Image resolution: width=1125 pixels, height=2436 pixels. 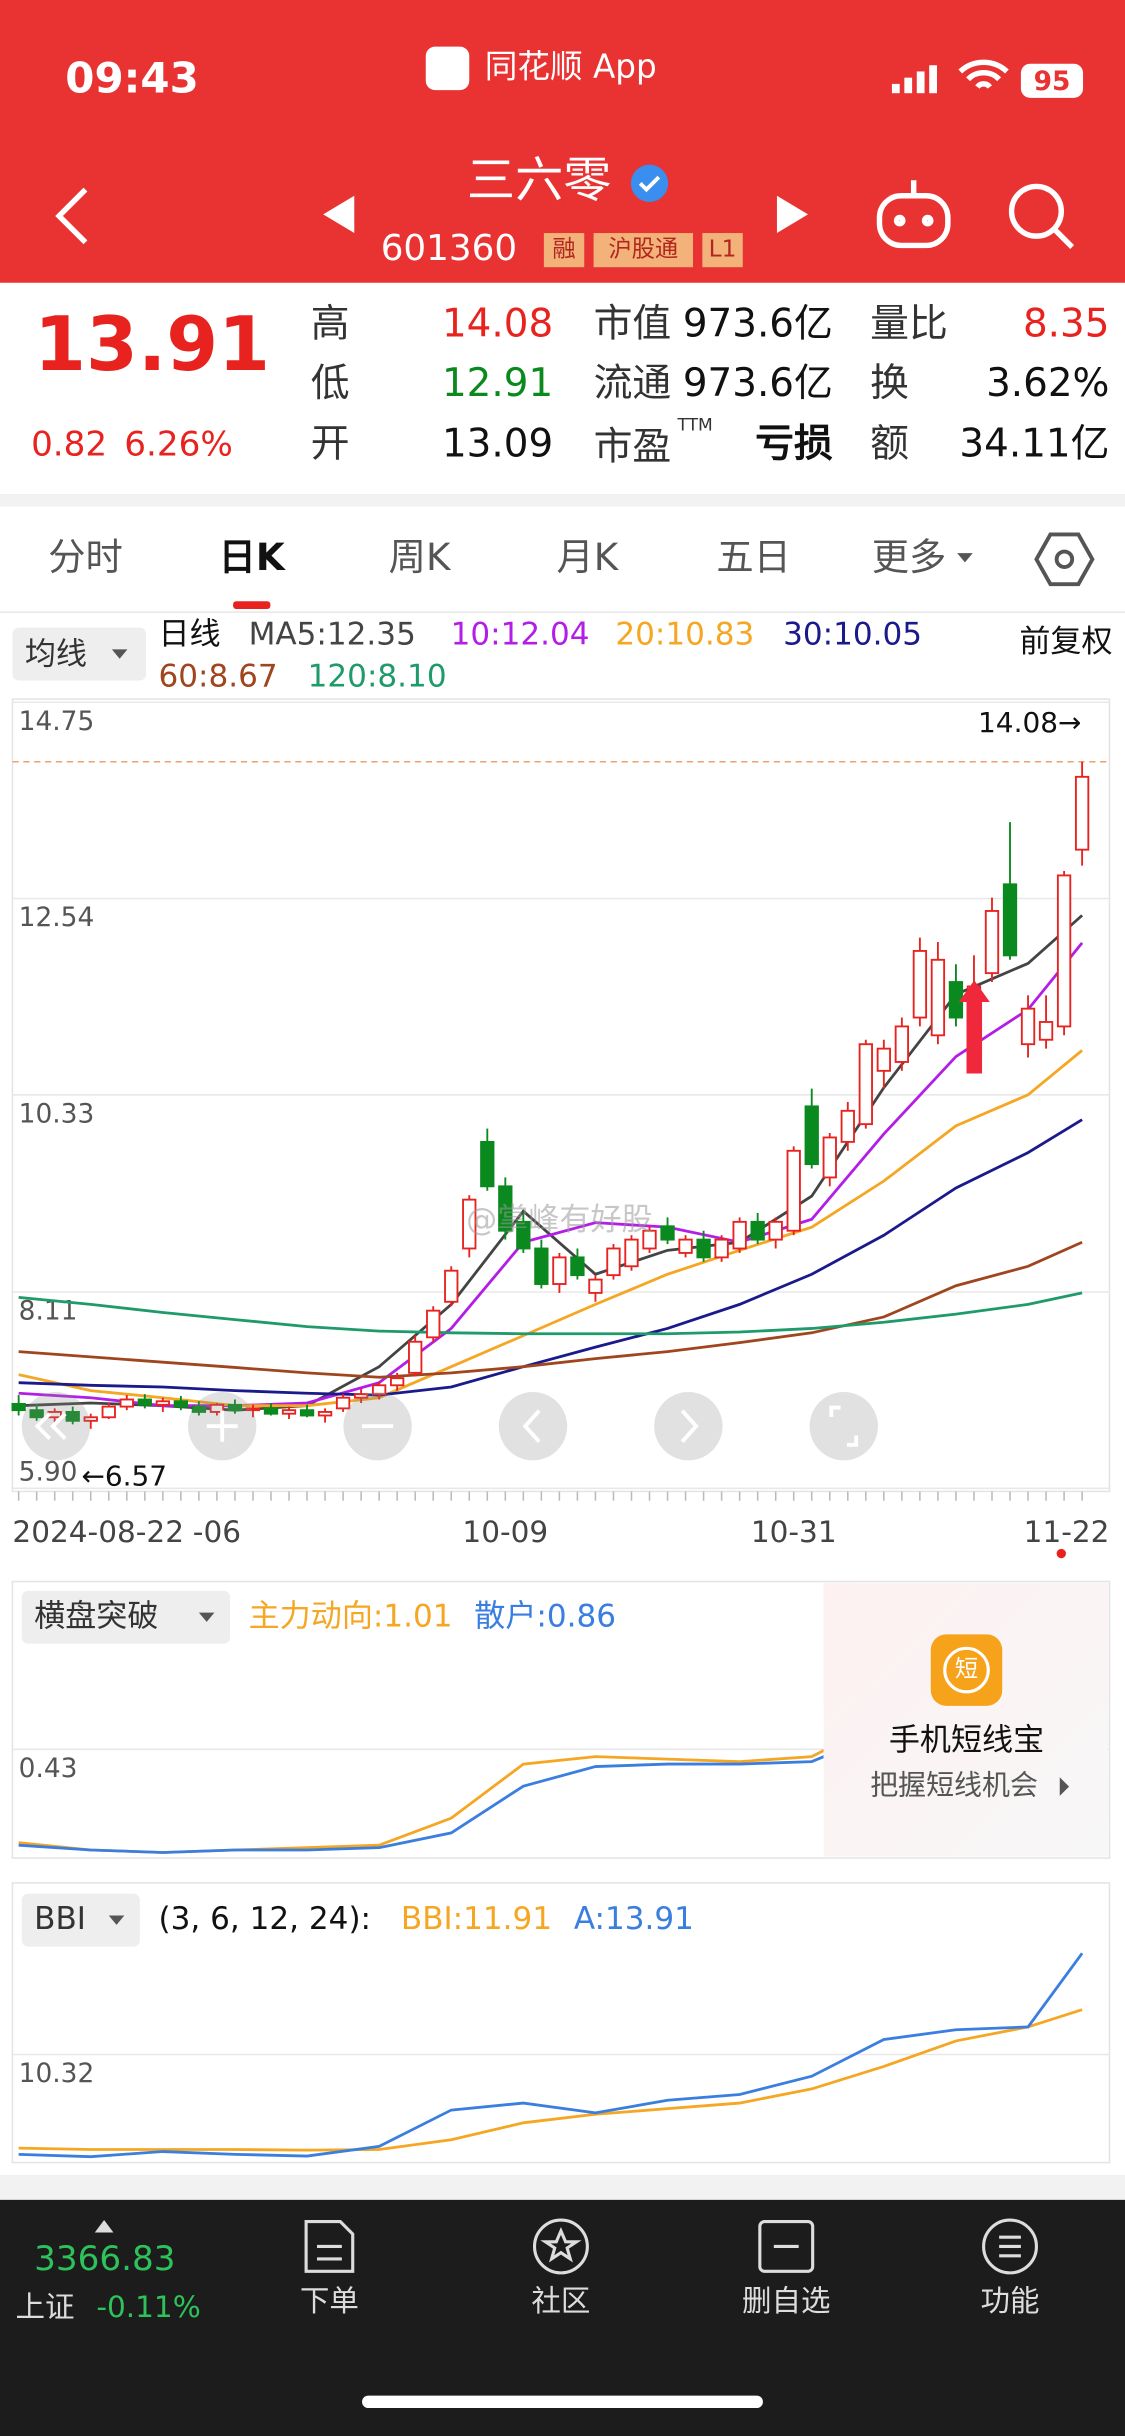 What do you see at coordinates (983, 74) in the screenshot?
I see `wifi` at bounding box center [983, 74].